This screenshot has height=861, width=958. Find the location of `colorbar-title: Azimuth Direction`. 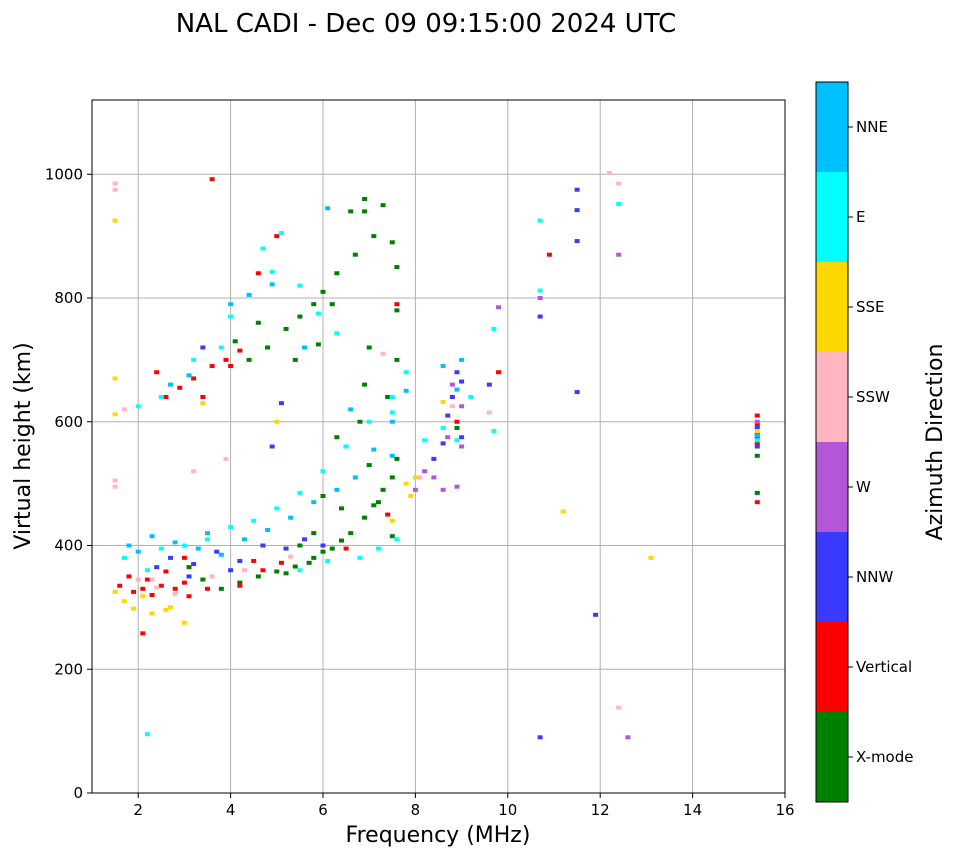

colorbar-title: Azimuth Direction is located at coordinates (935, 441).